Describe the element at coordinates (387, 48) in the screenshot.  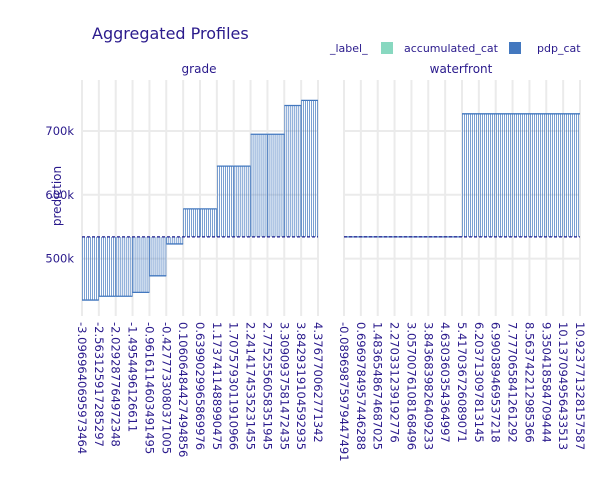
I see `legend-swatch-accumulated-cat` at that location.